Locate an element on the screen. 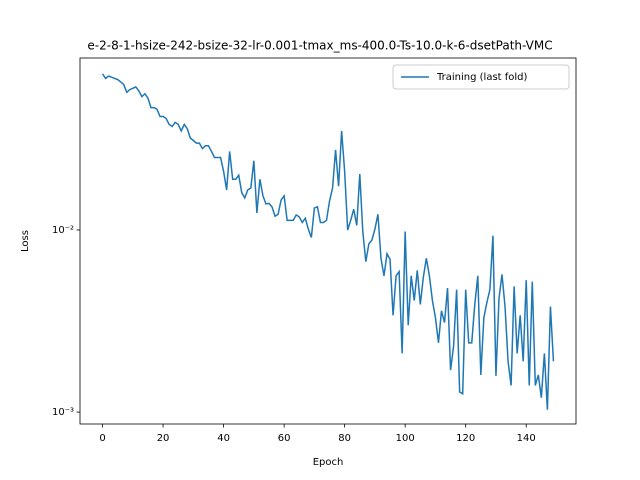 The image size is (640, 480). x-tick-label: 80 is located at coordinates (344, 438).